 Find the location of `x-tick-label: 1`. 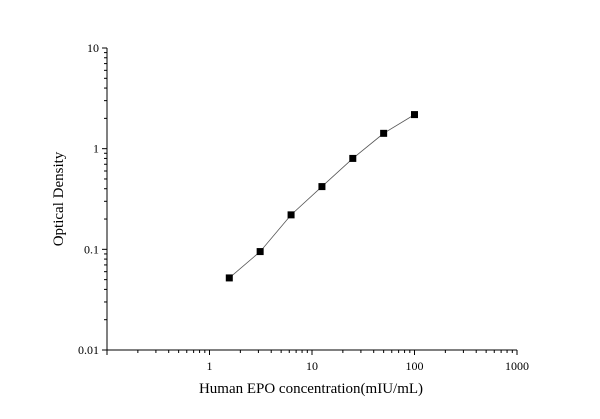

x-tick-label: 1 is located at coordinates (210, 366).